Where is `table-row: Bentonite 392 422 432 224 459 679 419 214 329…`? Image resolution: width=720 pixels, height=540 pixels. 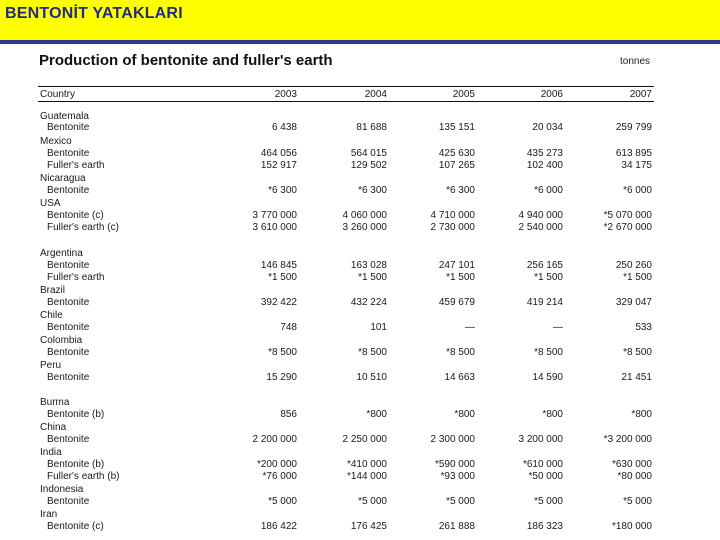 table-row: Bentonite 392 422 432 224 459 679 419 214 329… is located at coordinates (360, 303).